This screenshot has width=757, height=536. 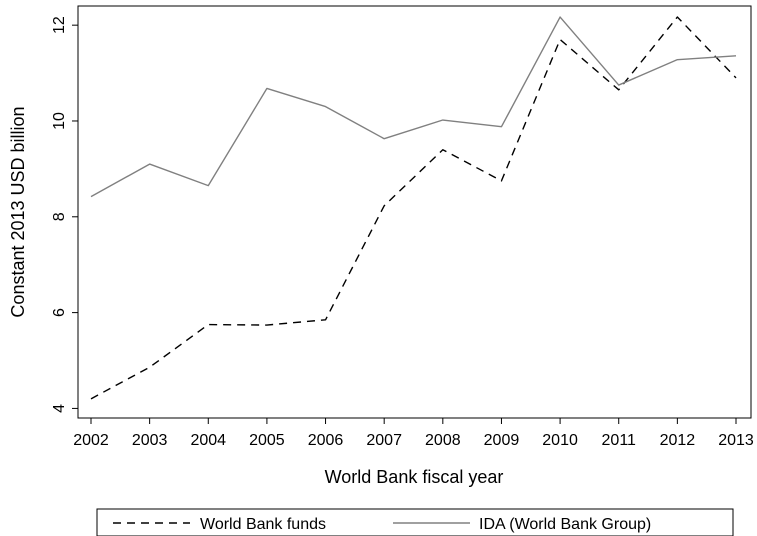 I want to click on x-tick-label: 2008, so click(x=443, y=440).